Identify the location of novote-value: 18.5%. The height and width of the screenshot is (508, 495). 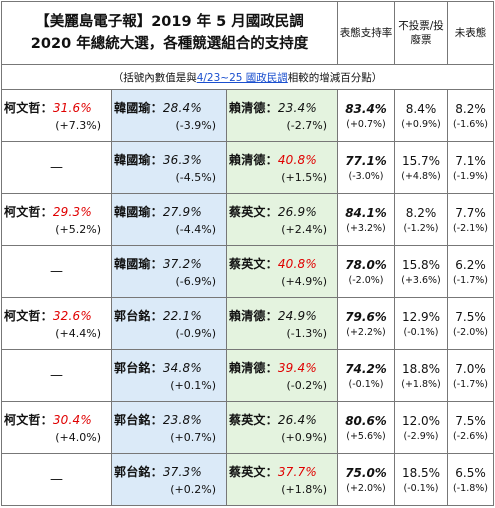
(421, 472).